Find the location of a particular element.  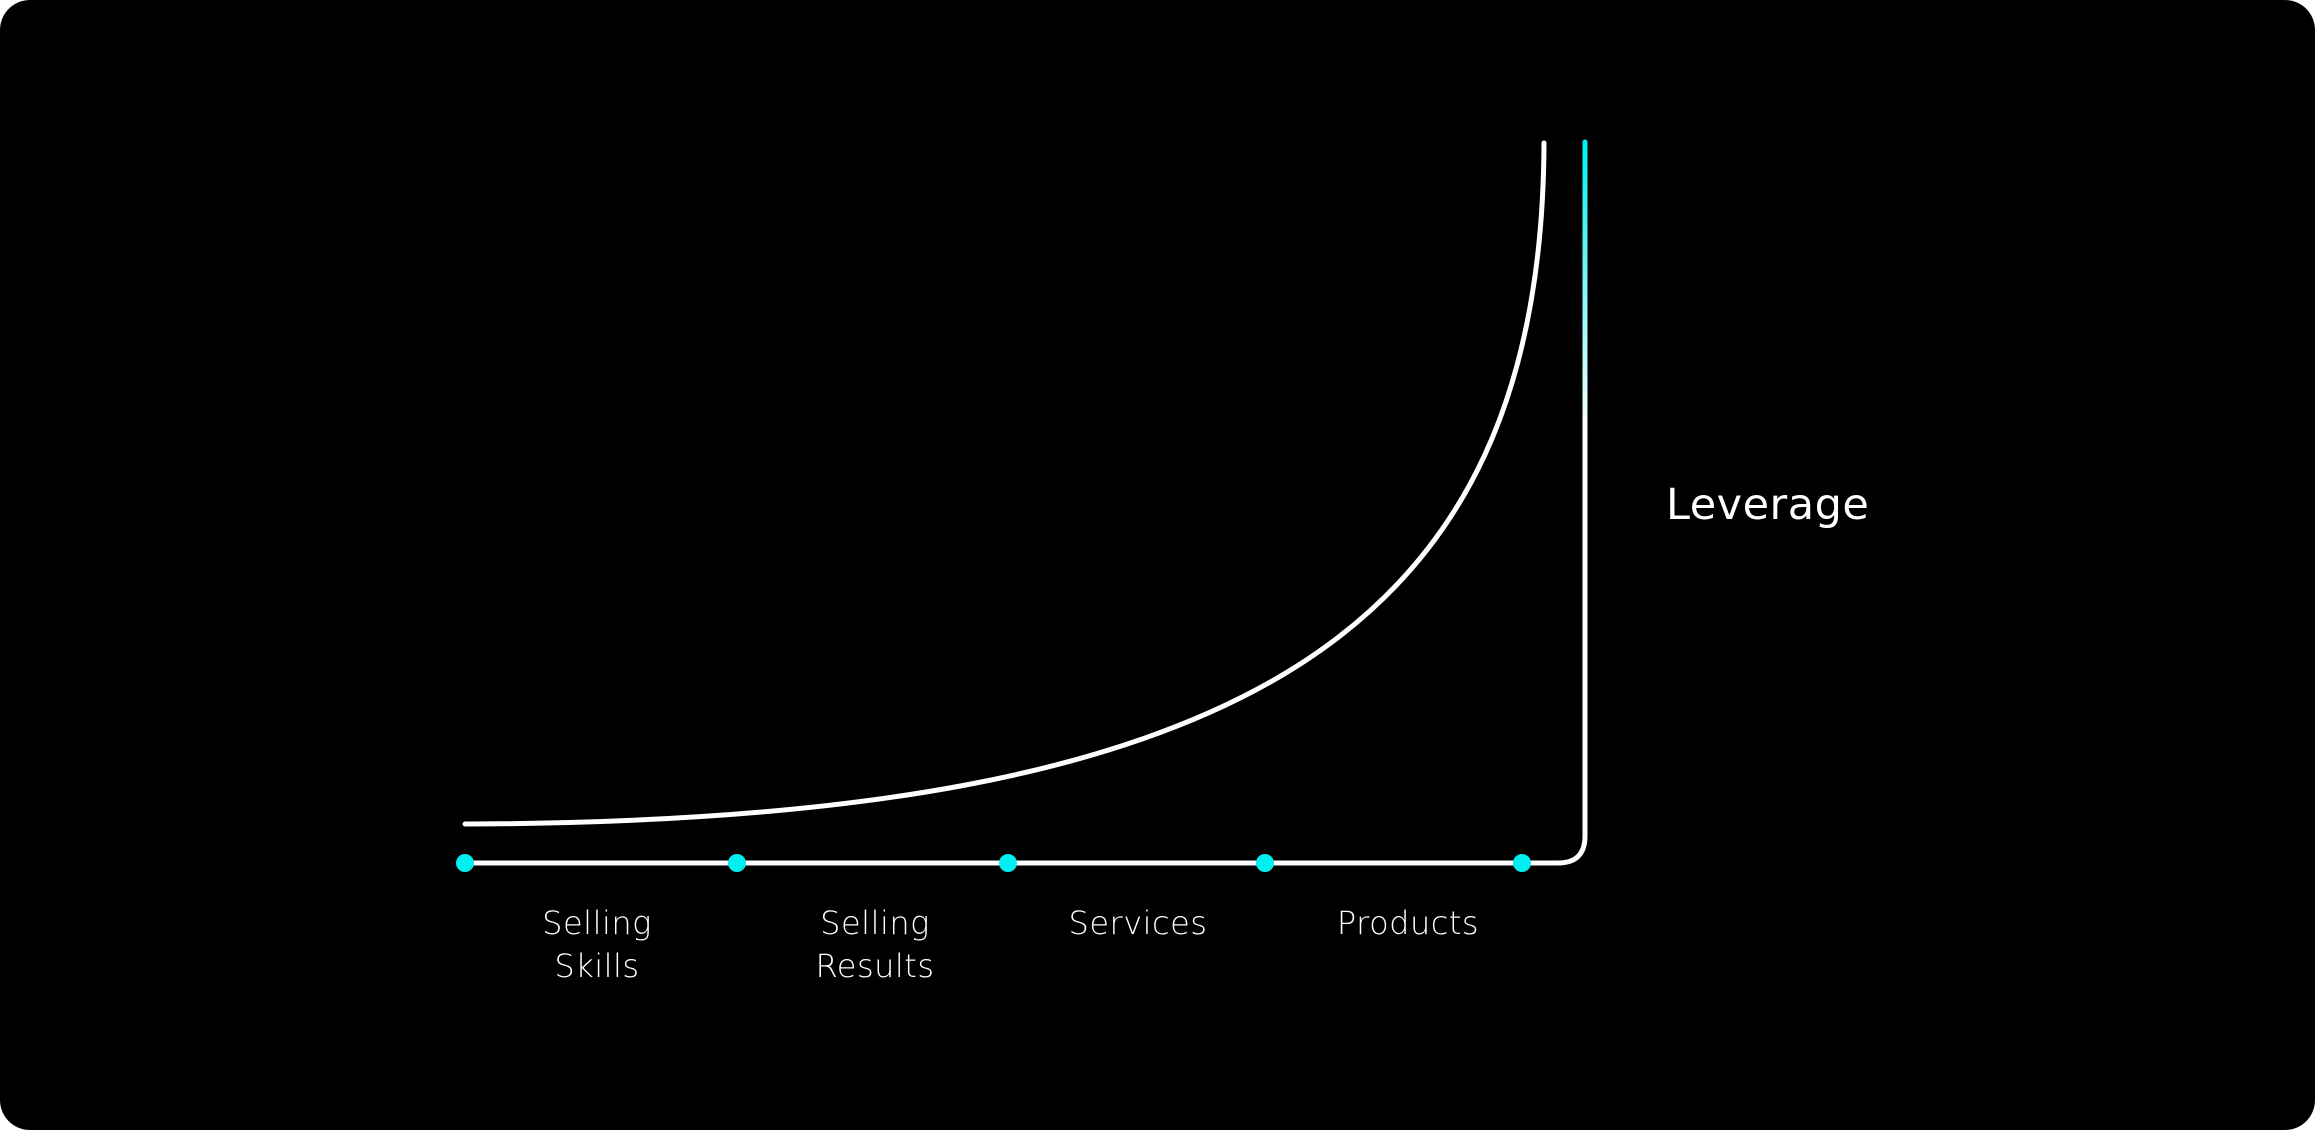

stage-label-line: Services is located at coordinates (1138, 923).